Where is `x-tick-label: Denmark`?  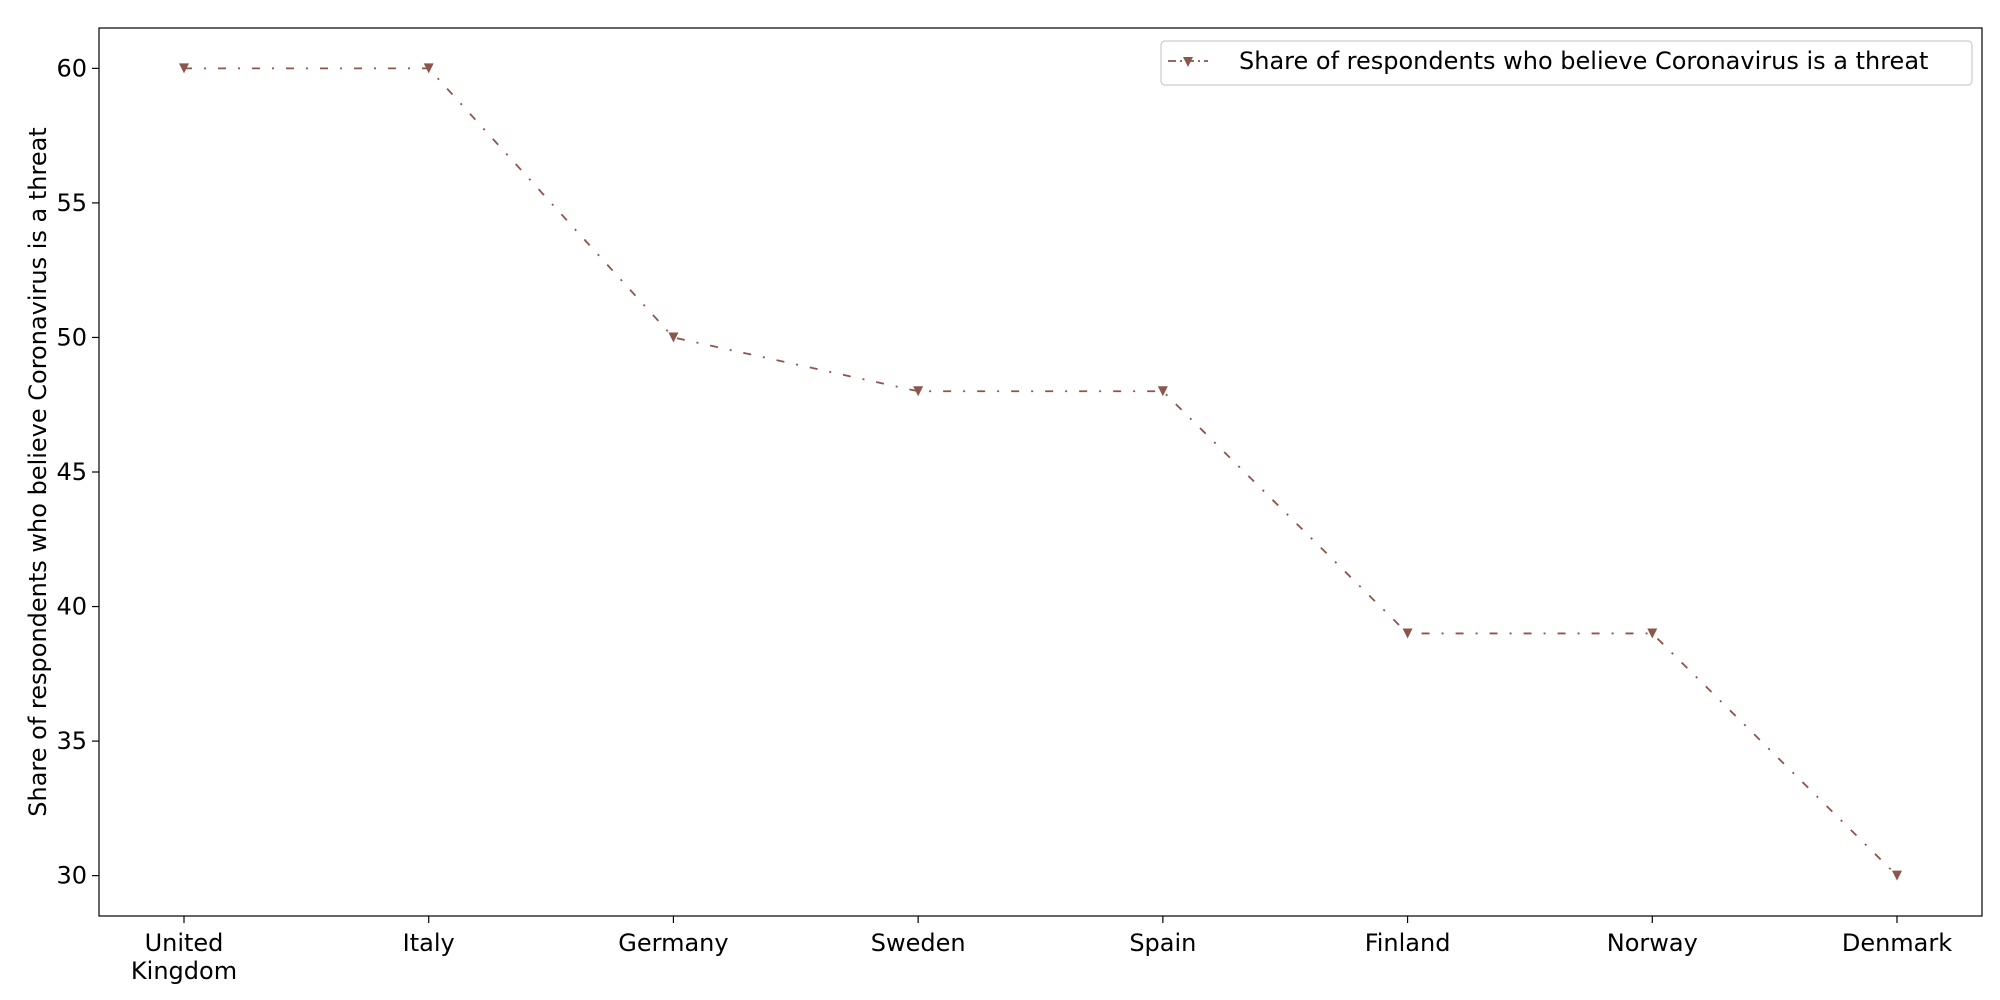
x-tick-label: Denmark is located at coordinates (1897, 943).